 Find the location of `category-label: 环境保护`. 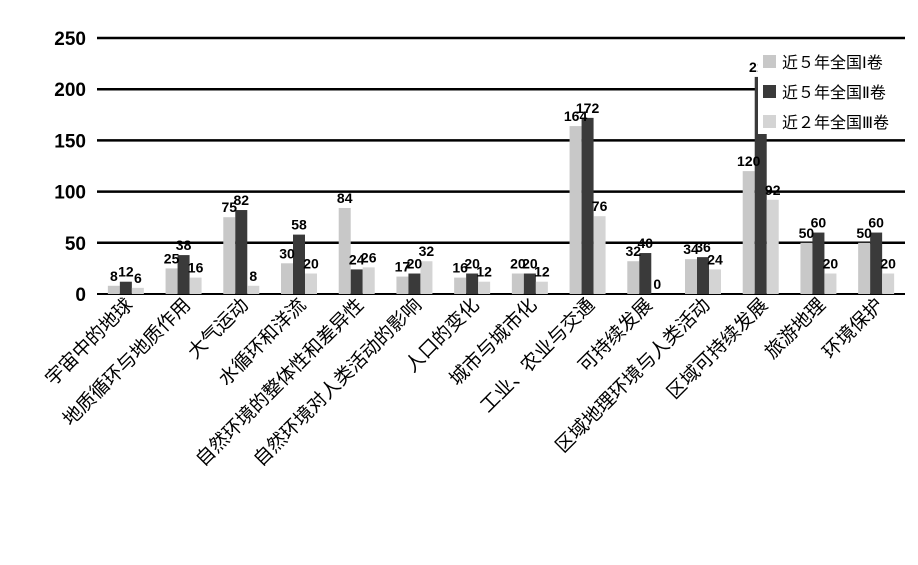

category-label: 环境保护 is located at coordinates (852, 328).